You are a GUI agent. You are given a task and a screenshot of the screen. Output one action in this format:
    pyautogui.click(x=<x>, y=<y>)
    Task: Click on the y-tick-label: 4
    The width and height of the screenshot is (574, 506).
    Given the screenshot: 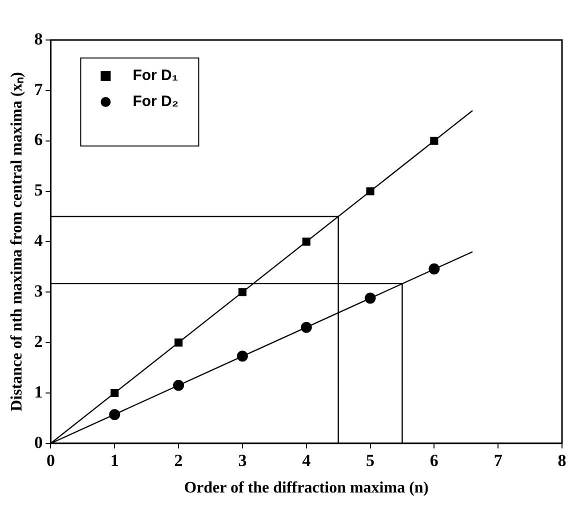 What is the action you would take?
    pyautogui.click(x=39, y=240)
    